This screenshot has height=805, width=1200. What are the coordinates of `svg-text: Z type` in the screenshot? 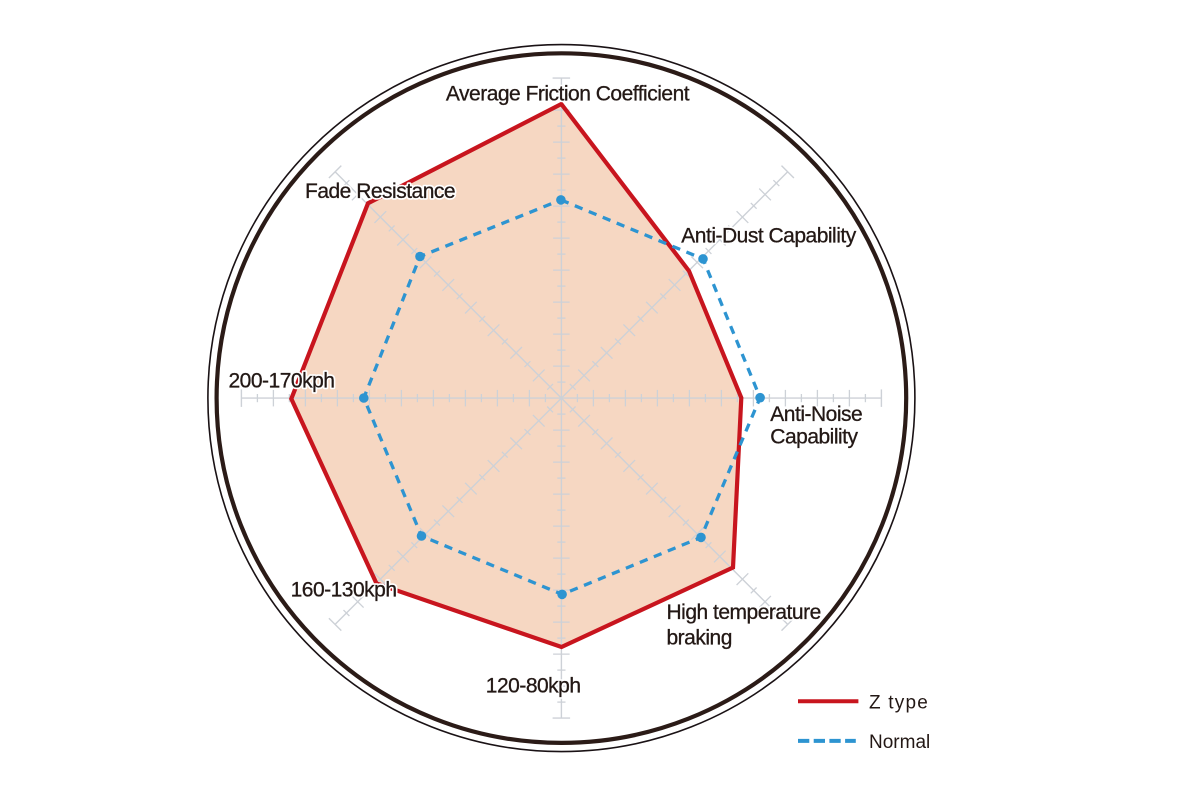 It's located at (899, 703).